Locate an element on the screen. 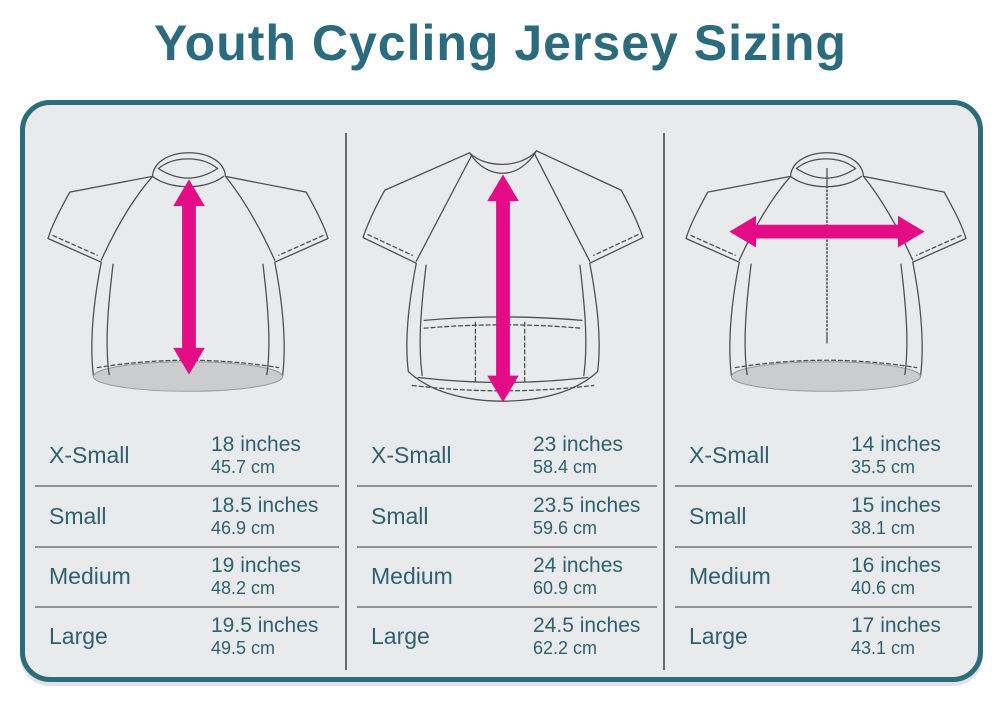 The height and width of the screenshot is (708, 1001). table-row: Medium 24 inches 60.9 cm is located at coordinates (507, 575).